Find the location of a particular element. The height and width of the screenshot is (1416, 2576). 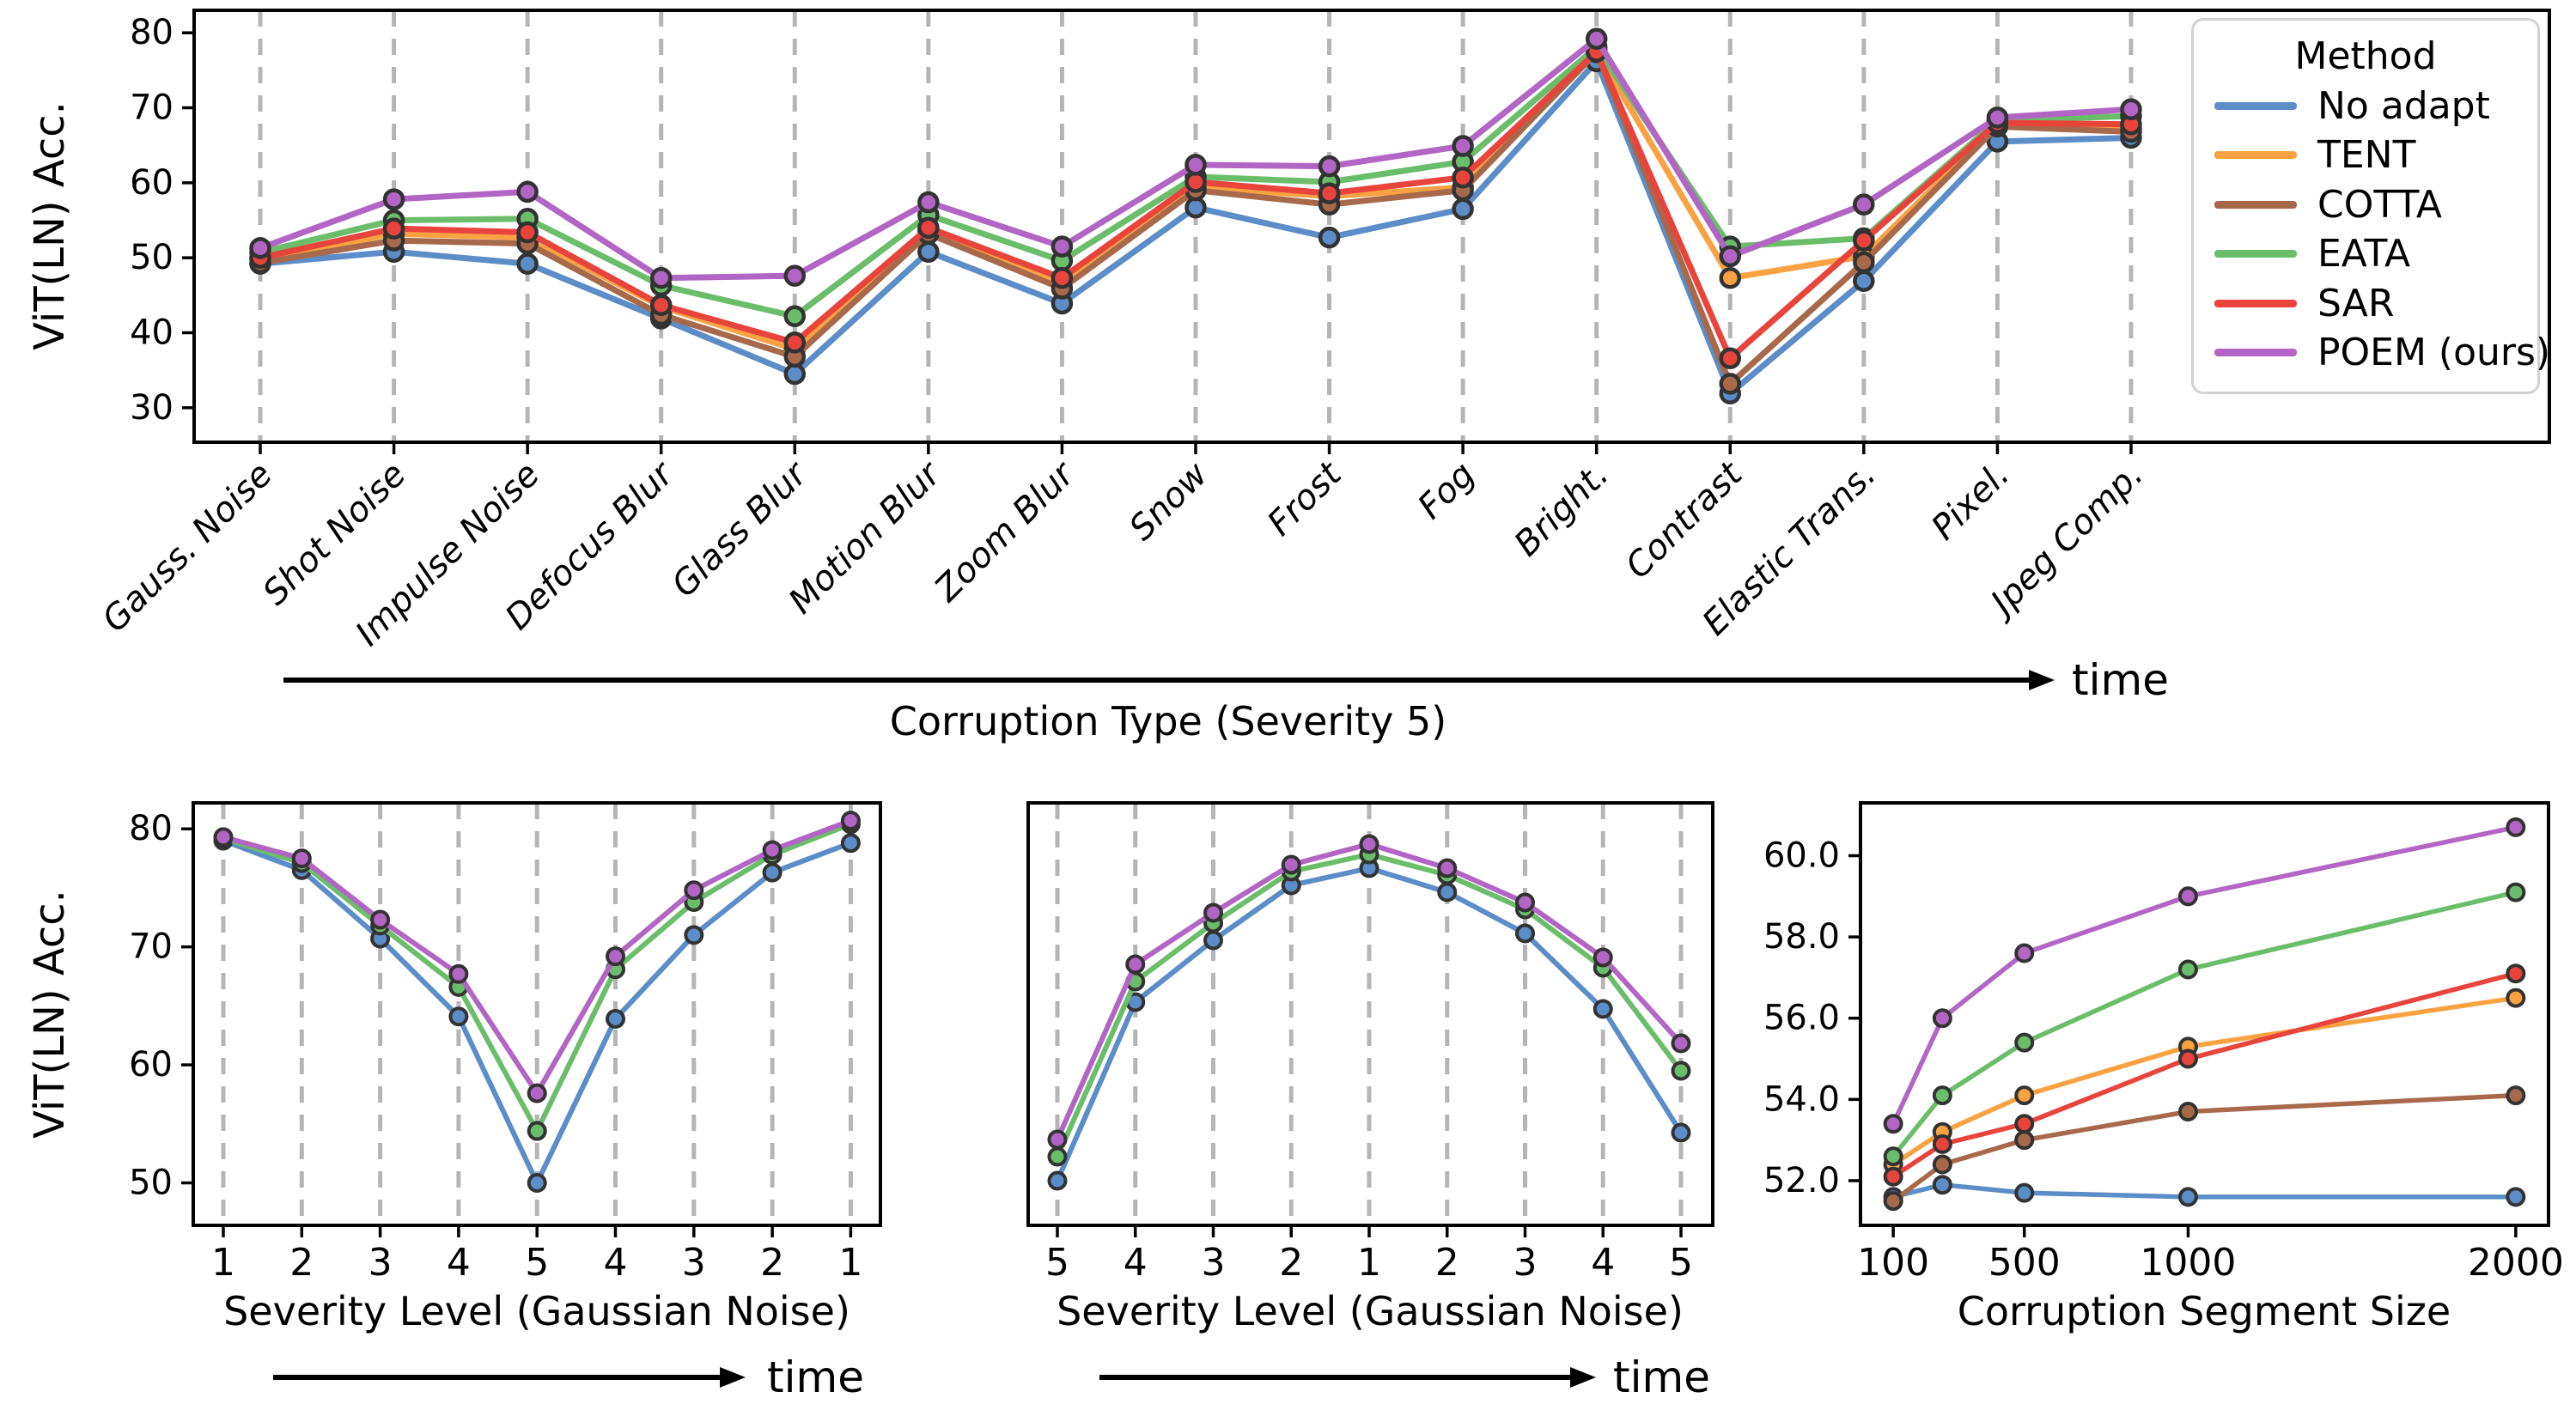

series-line-no-adapt is located at coordinates (1369, 1024).